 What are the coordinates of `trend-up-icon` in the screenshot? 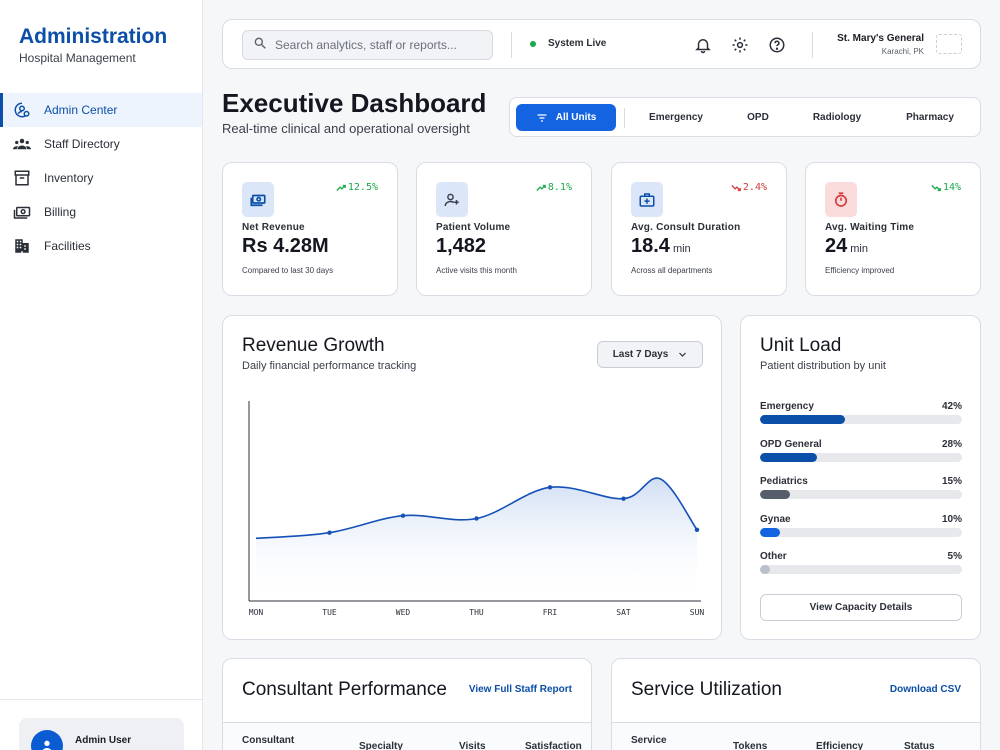 It's located at (341, 187).